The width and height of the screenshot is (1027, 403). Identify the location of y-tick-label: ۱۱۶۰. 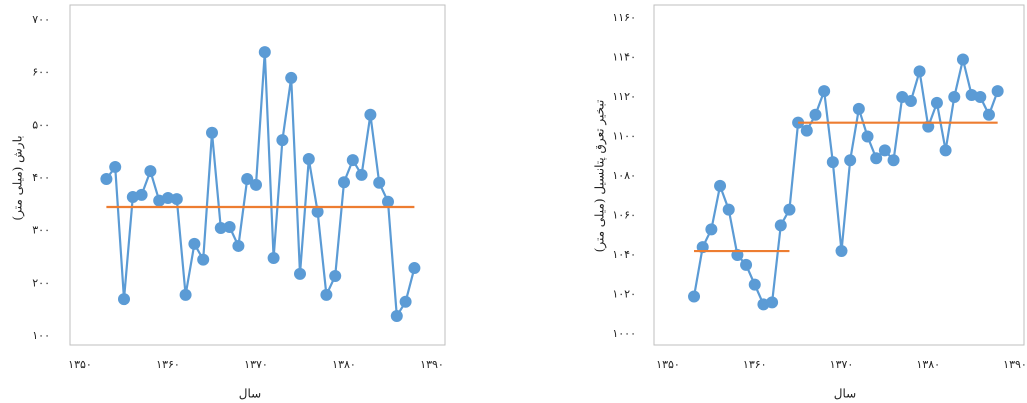
(624, 17).